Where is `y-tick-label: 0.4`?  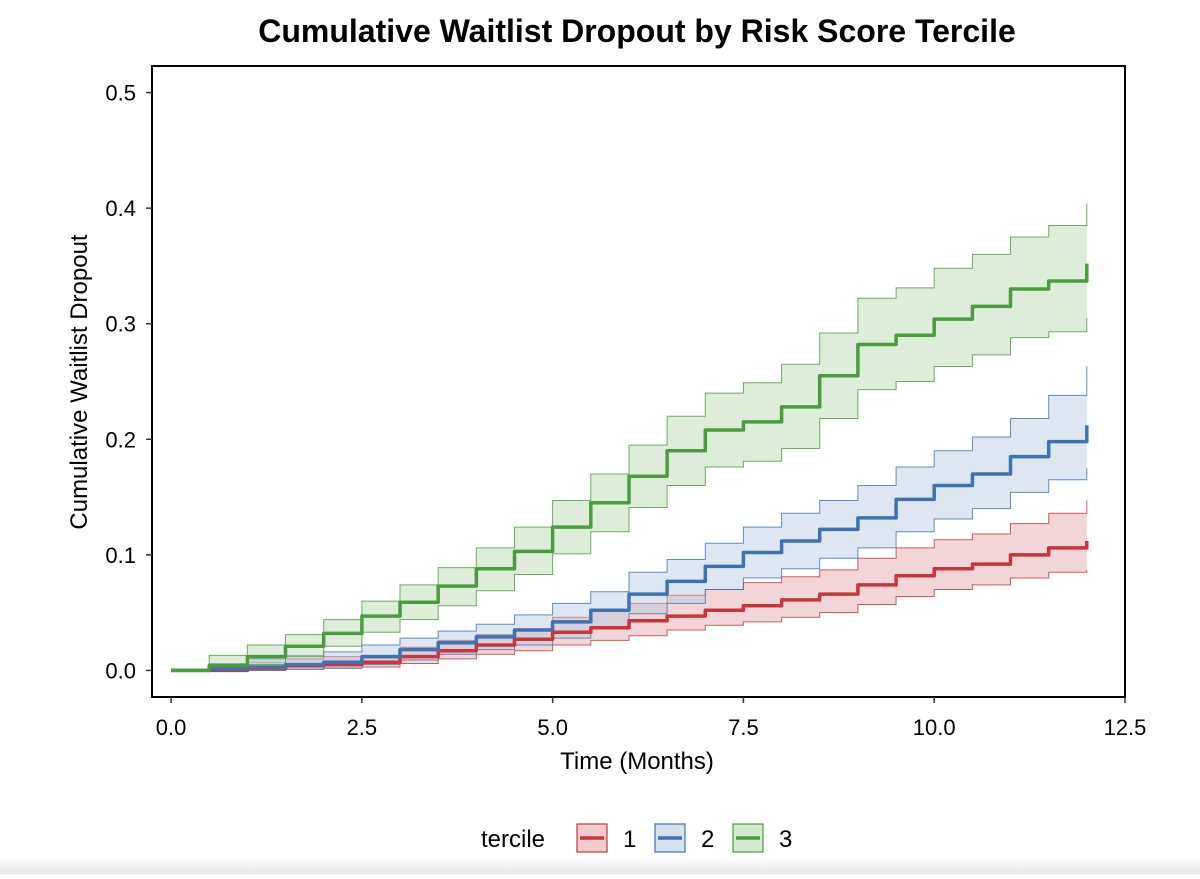 y-tick-label: 0.4 is located at coordinates (120, 208).